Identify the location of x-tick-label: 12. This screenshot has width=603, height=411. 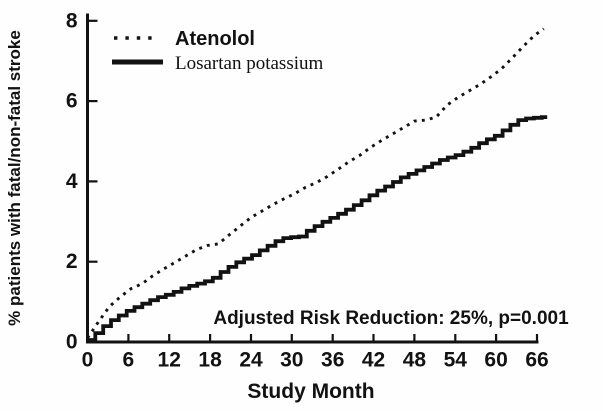
(169, 359).